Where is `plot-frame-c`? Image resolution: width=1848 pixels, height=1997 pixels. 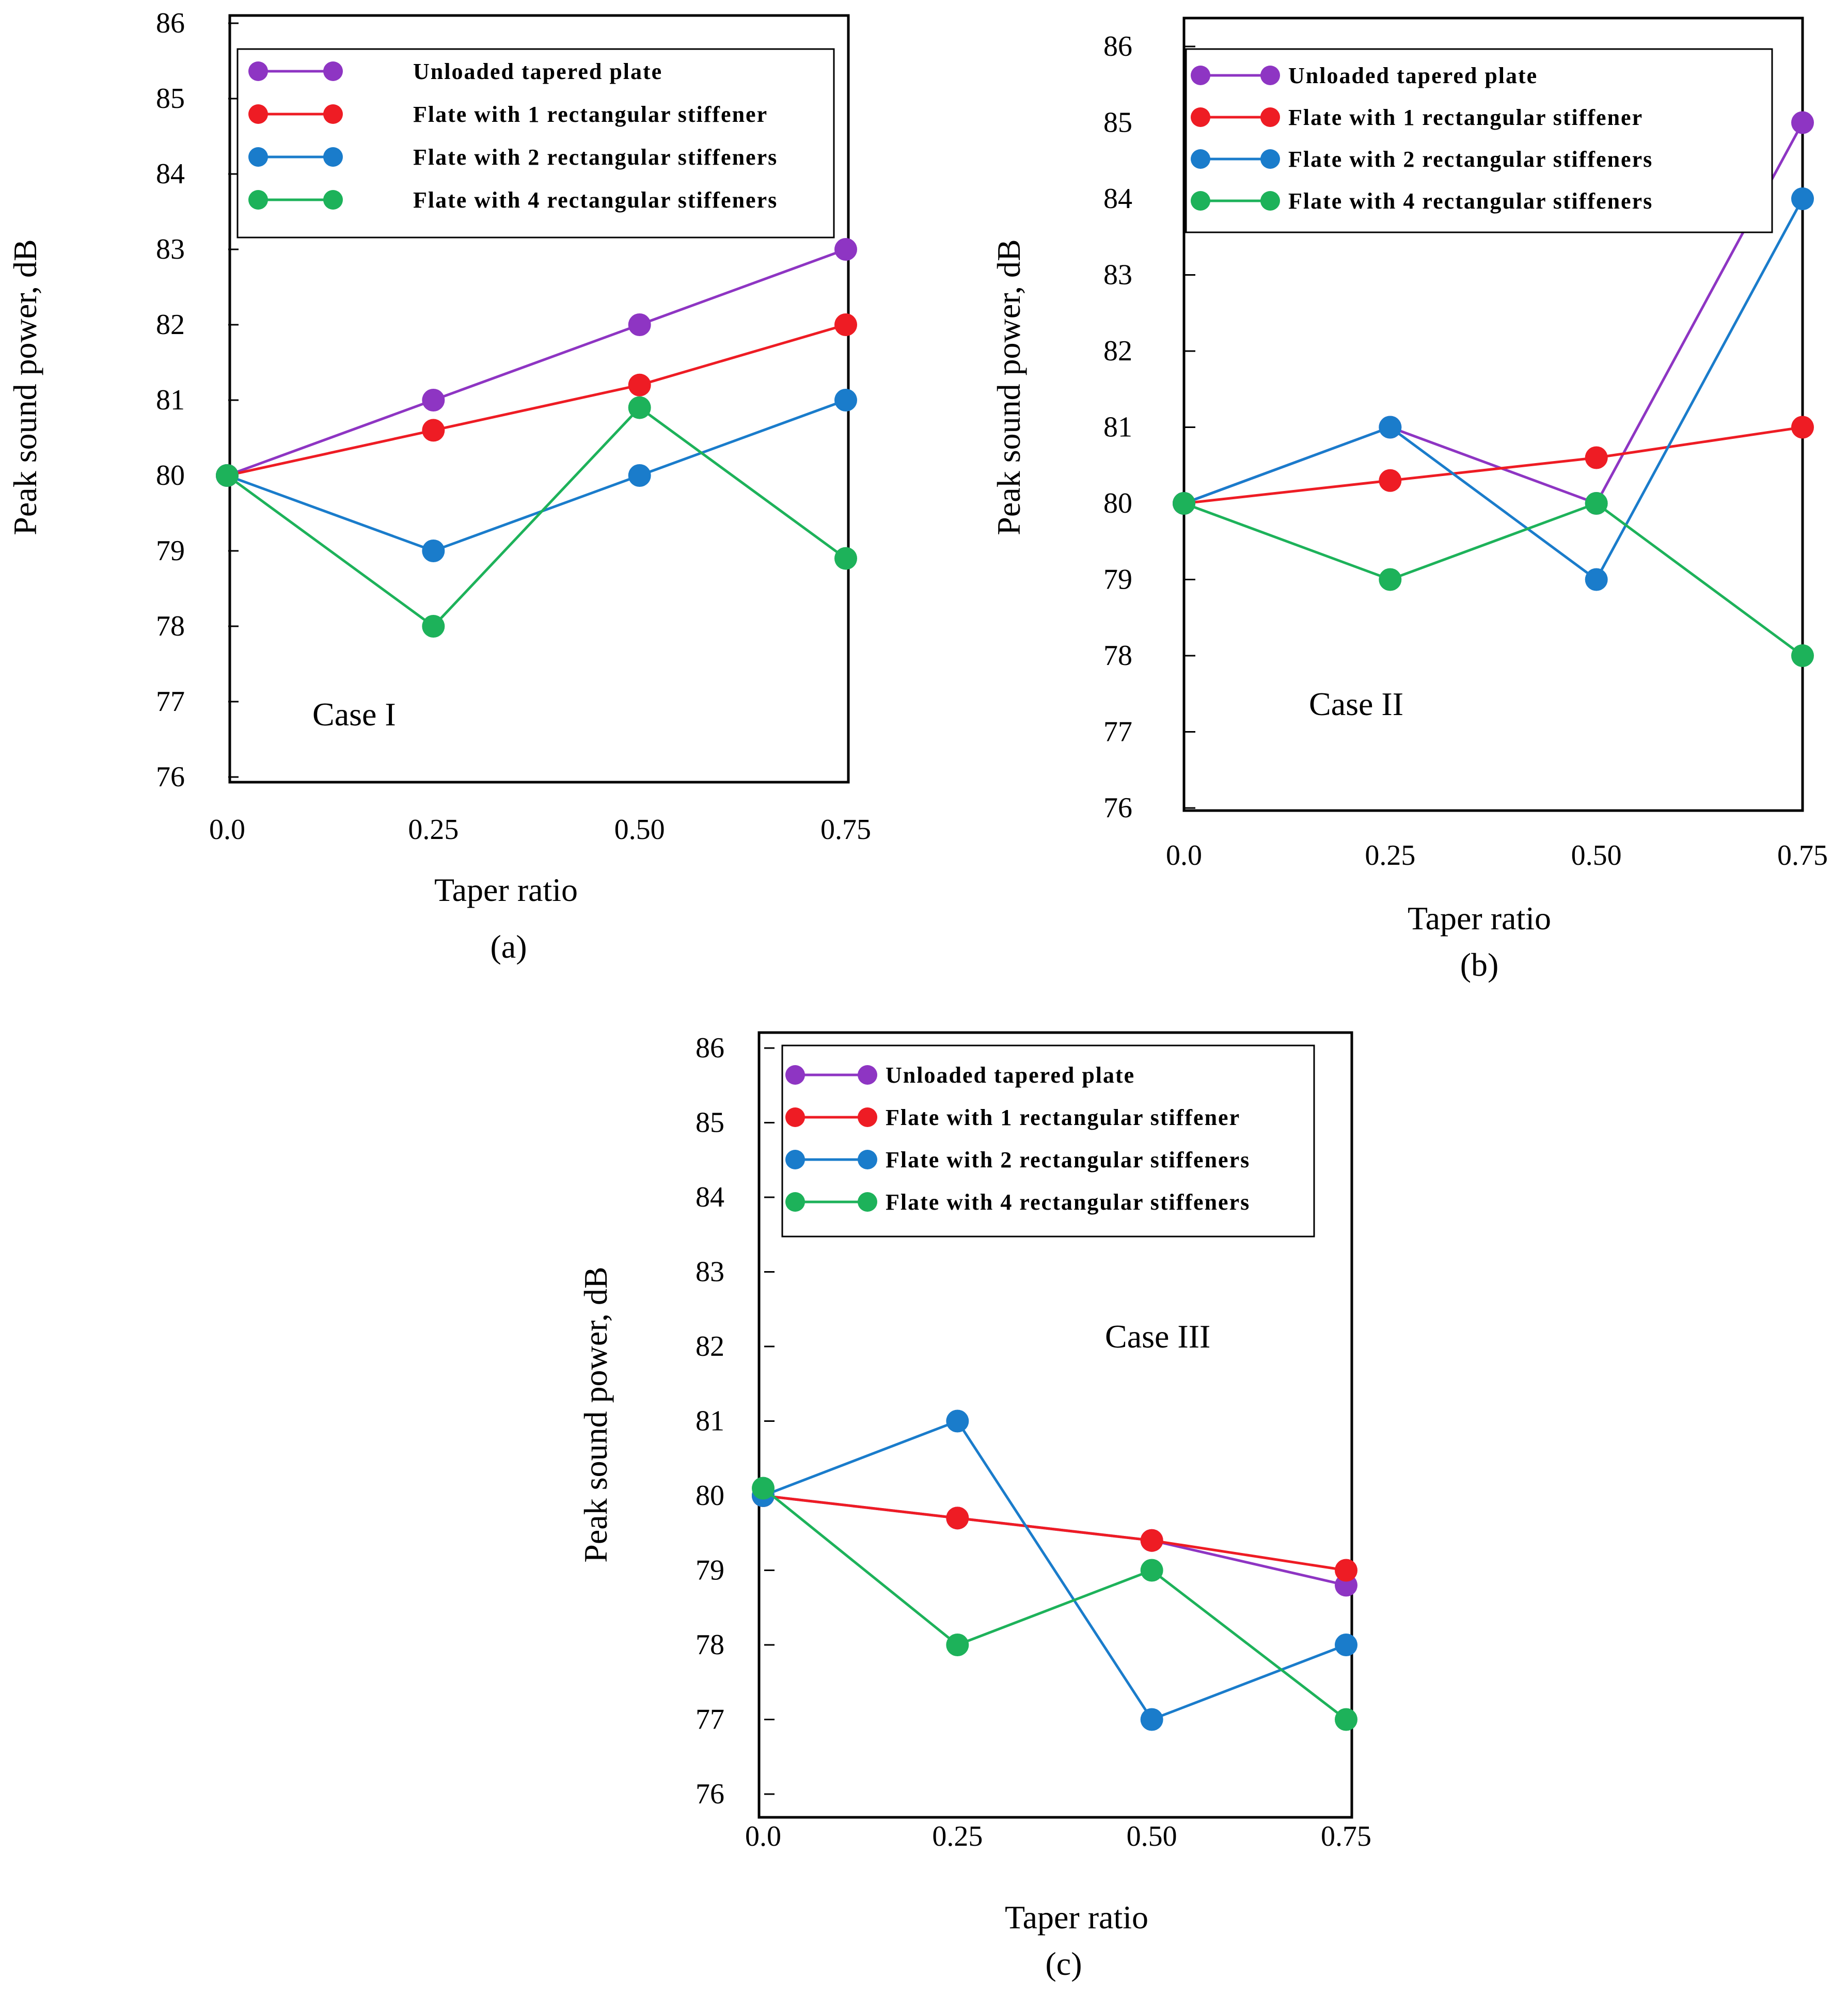
plot-frame-c is located at coordinates (1055, 1425).